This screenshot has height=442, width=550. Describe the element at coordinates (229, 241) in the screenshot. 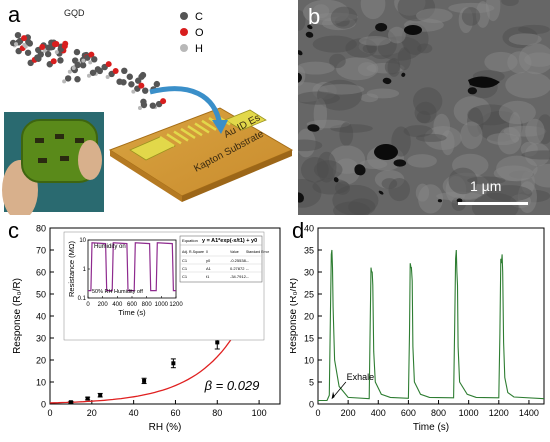

I see `fit-equation: y = A1*exp(-x/t1) + y0` at that location.